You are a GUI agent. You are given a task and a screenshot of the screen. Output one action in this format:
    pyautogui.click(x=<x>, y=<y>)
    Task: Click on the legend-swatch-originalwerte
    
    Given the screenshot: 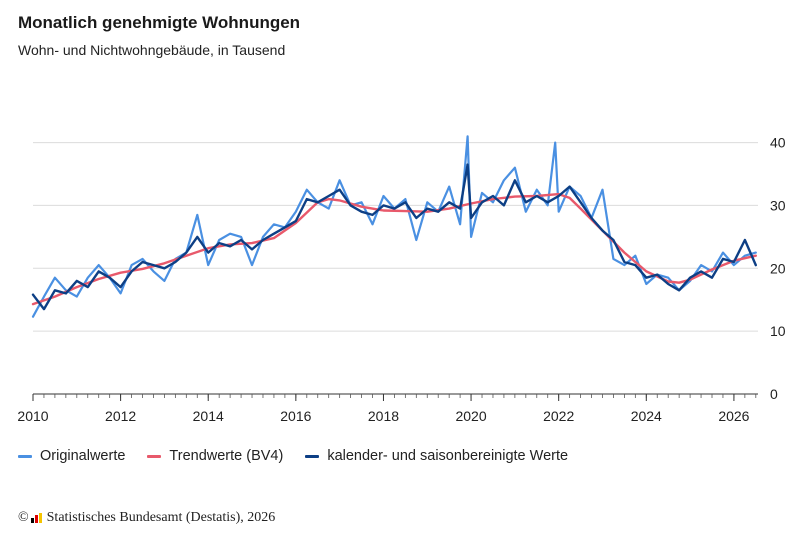 What is the action you would take?
    pyautogui.click(x=25, y=456)
    